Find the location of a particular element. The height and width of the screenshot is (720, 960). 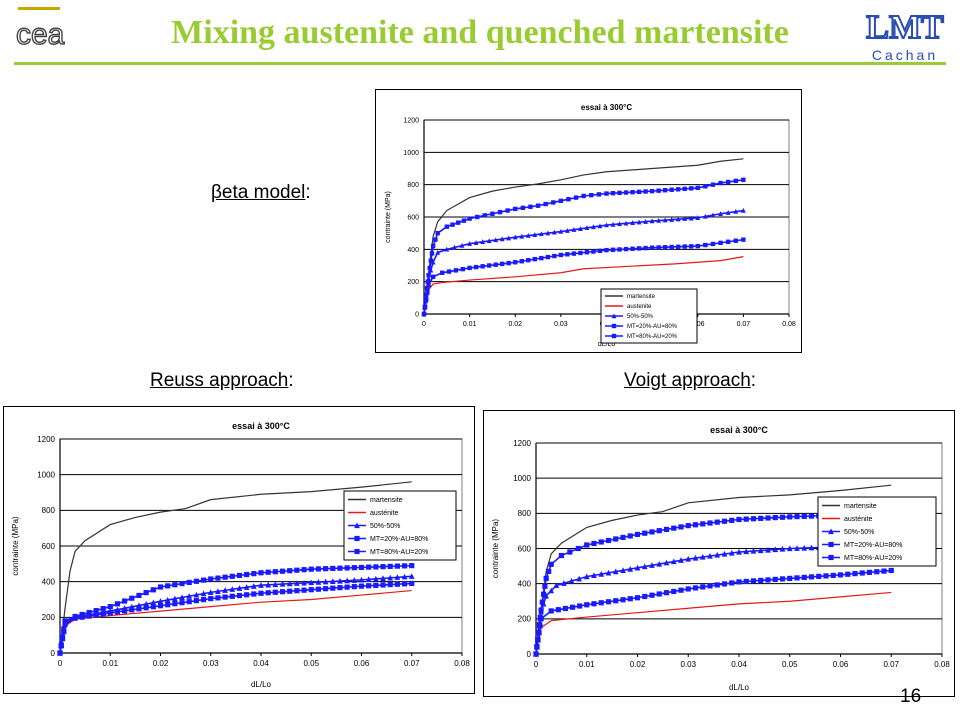

x-tick-label: 0.07 is located at coordinates (891, 664).